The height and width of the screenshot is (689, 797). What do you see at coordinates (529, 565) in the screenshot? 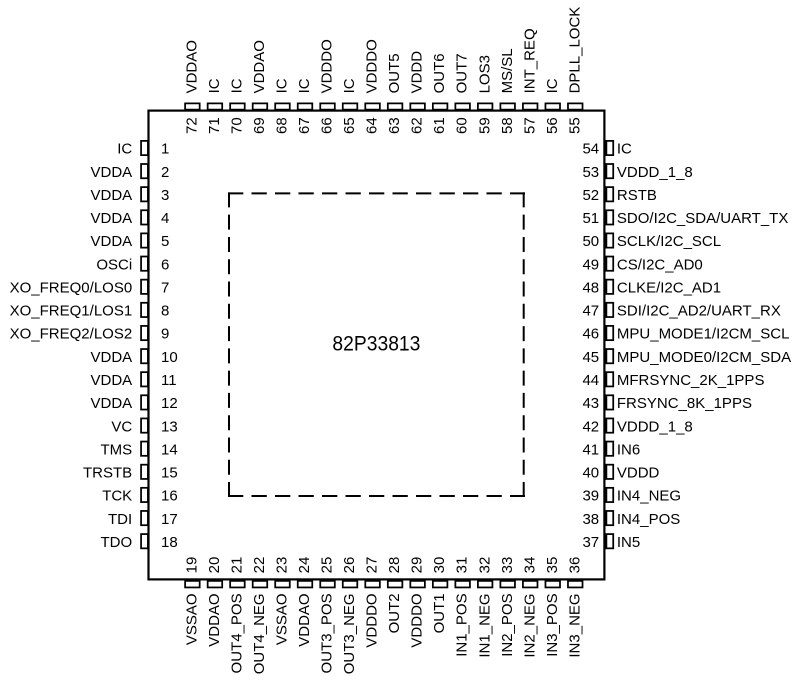
I see `svg-text: 34` at bounding box center [529, 565].